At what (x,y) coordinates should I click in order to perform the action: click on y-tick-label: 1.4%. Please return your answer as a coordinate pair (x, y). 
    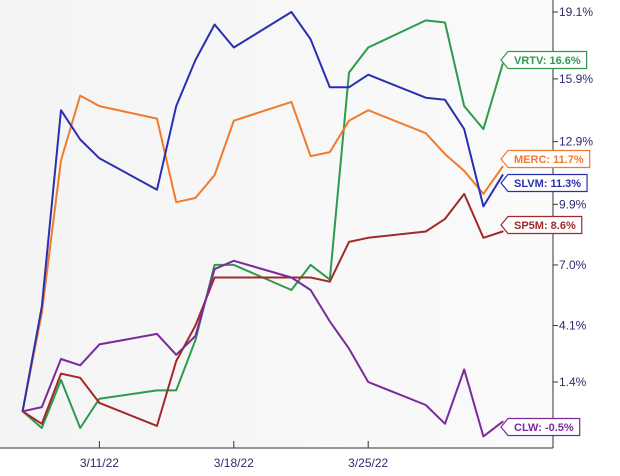
    Looking at the image, I should click on (573, 382).